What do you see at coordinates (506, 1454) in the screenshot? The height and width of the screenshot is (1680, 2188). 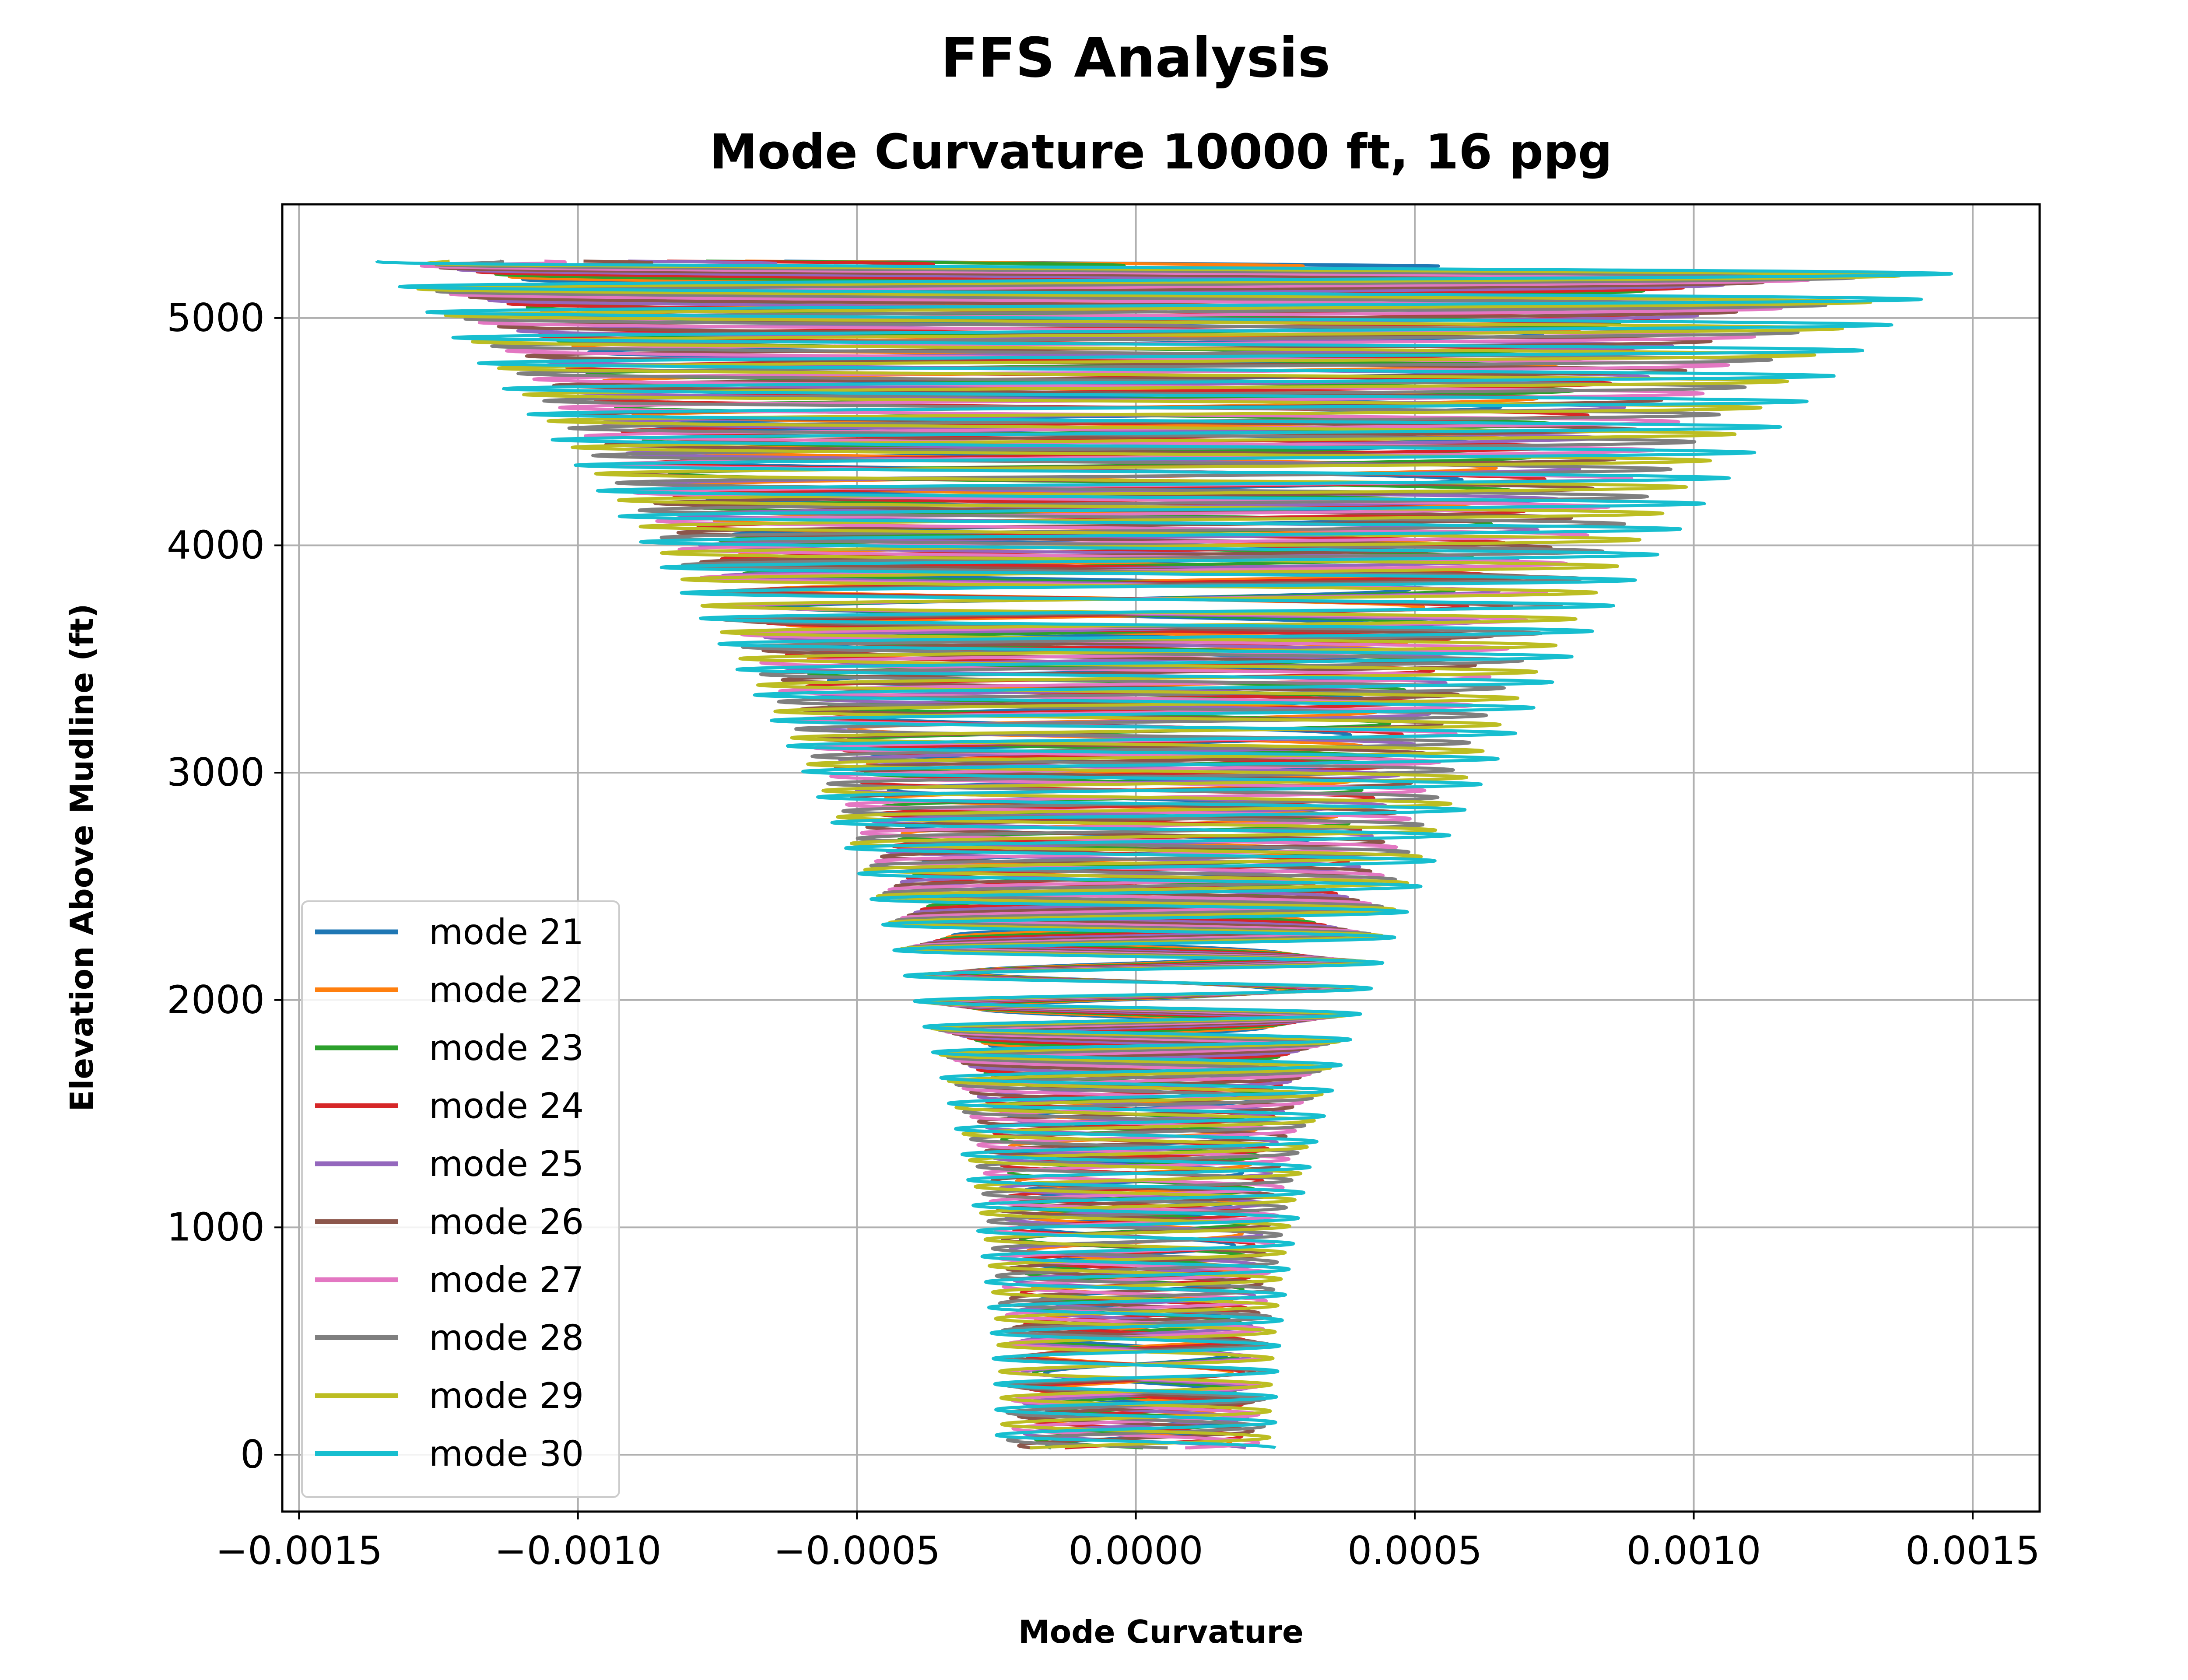 I see `legend-label: mode 30` at bounding box center [506, 1454].